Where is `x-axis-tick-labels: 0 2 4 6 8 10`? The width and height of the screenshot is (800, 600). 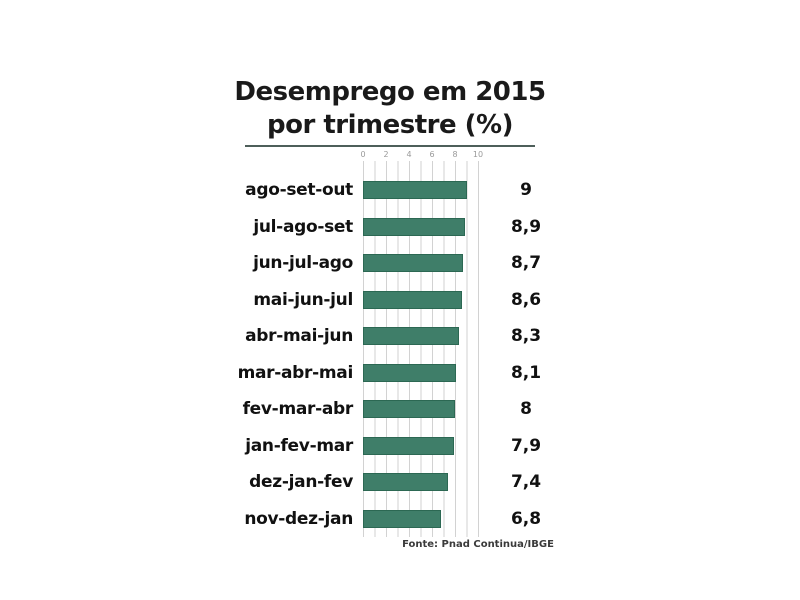 x-axis-tick-labels: 0 2 4 6 8 10 is located at coordinates (422, 155).